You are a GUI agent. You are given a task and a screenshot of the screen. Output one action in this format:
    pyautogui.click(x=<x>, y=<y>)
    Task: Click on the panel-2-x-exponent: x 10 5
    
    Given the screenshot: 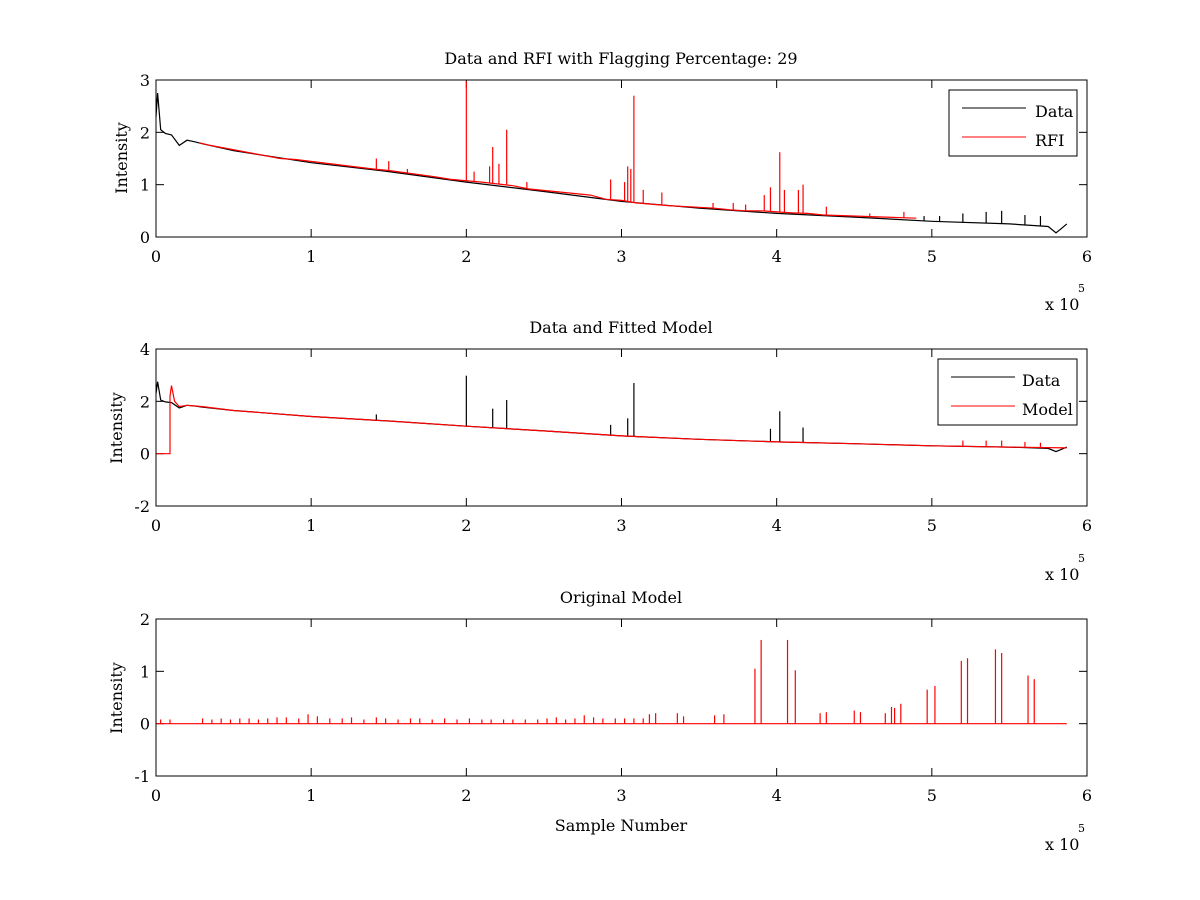 What is the action you would take?
    pyautogui.click(x=1065, y=568)
    